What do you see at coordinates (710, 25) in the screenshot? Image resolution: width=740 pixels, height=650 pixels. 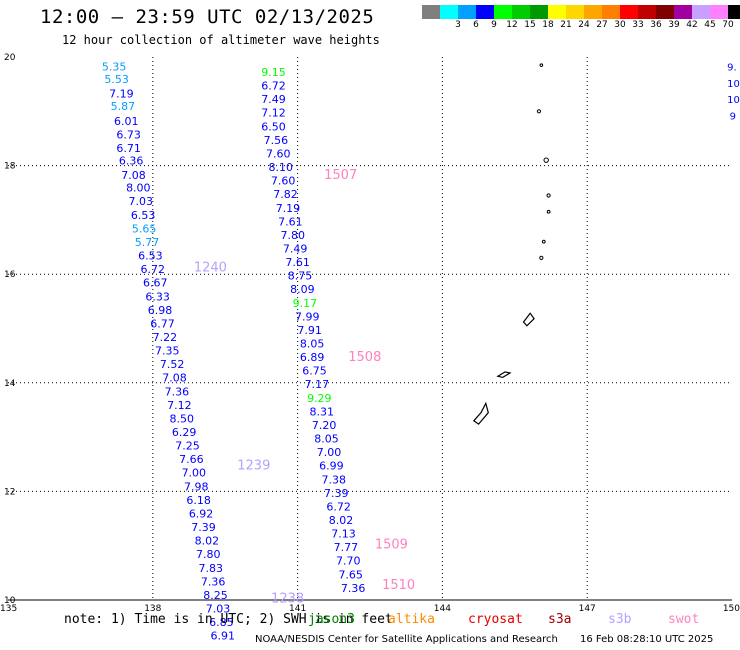 I see `colorbar-label: 45` at bounding box center [710, 25].